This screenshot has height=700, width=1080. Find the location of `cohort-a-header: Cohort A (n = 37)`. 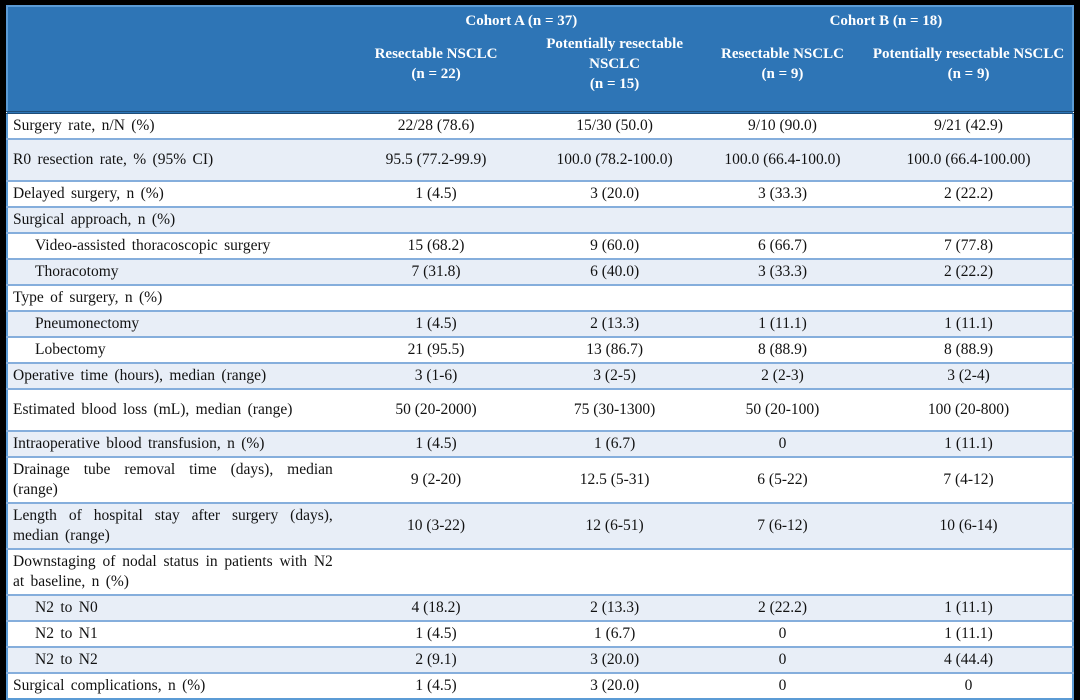

cohort-a-header: Cohort A (n = 37) is located at coordinates (521, 18).